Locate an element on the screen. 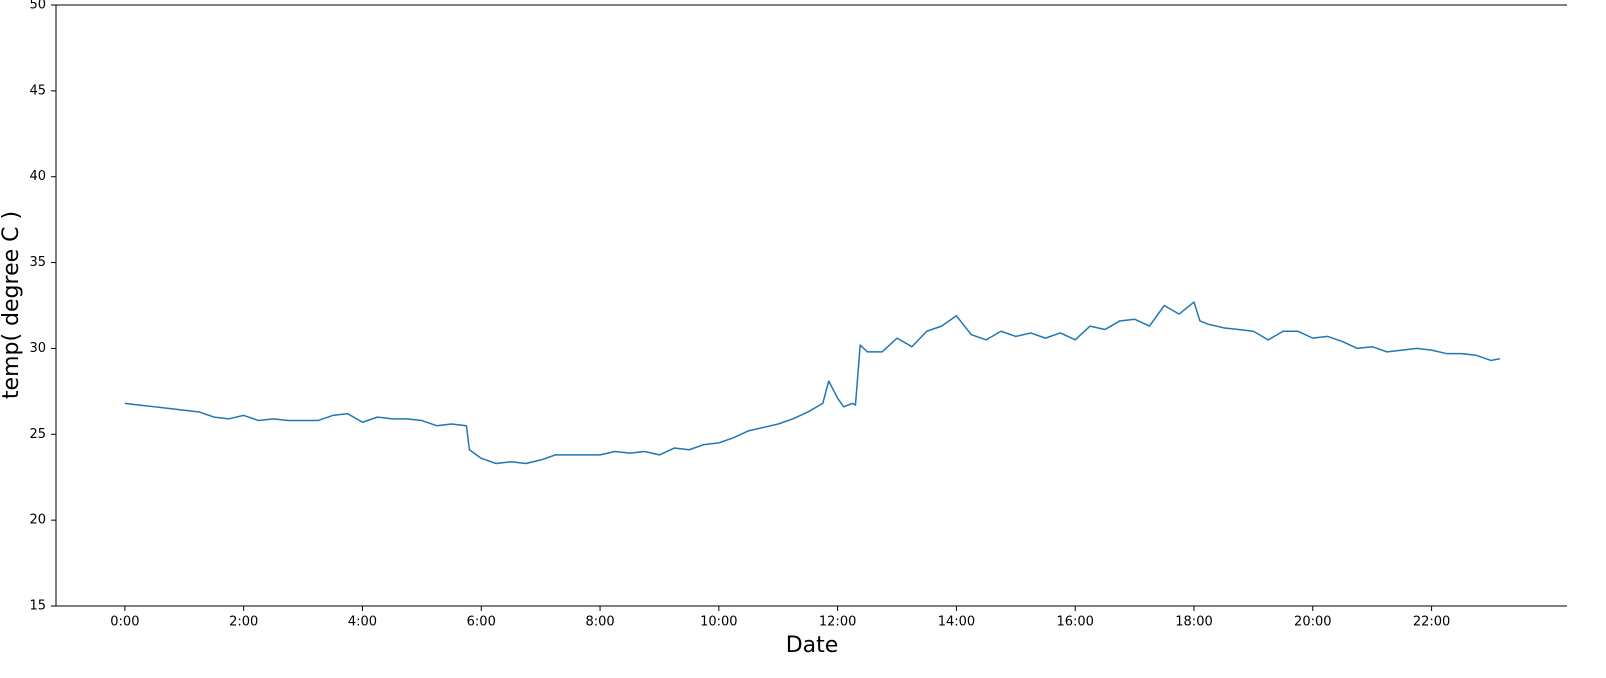 Image resolution: width=1606 pixels, height=678 pixels. x-tick-label: 16:00 is located at coordinates (1074, 622).